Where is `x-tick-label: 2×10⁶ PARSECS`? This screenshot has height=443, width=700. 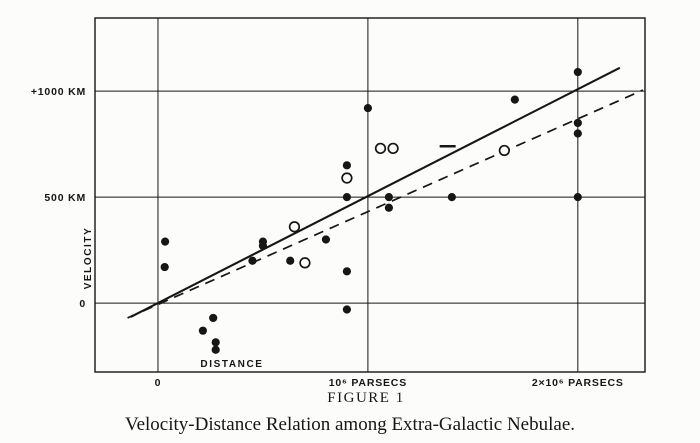
x-tick-label: 2×10⁶ PARSECS is located at coordinates (578, 383).